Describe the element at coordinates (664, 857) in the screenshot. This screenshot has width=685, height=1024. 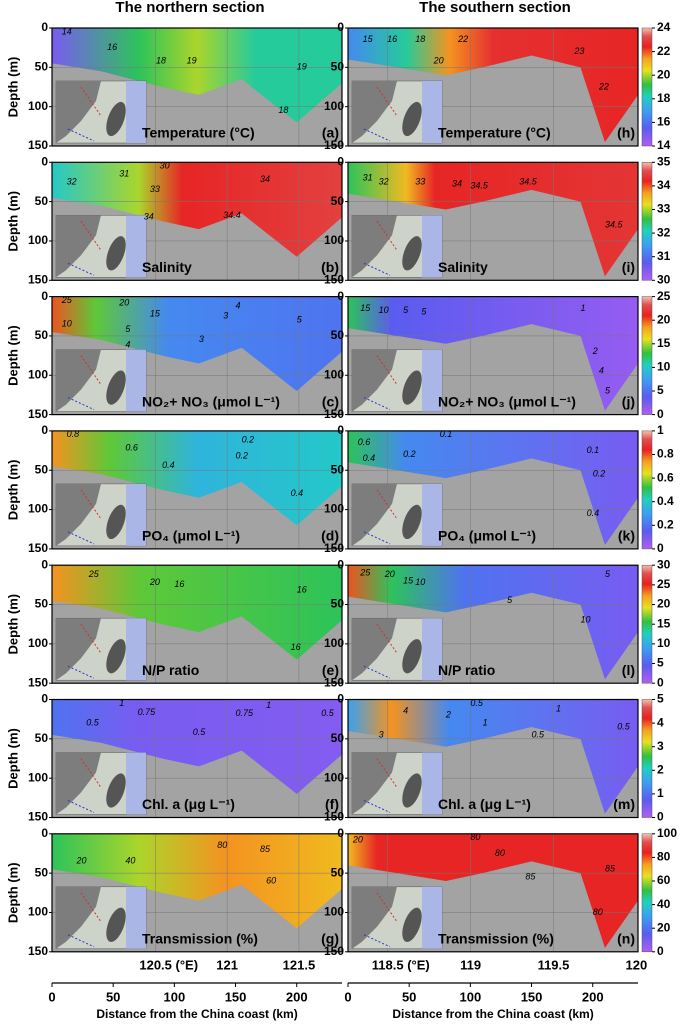
I see `colorbar-tick-label: 80` at that location.